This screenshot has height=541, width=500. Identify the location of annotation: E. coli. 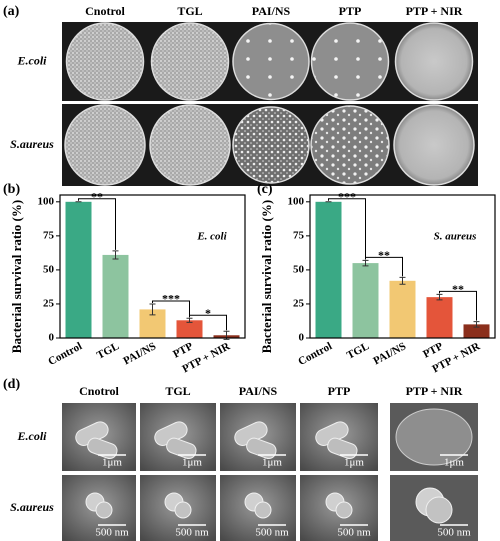
(211, 237).